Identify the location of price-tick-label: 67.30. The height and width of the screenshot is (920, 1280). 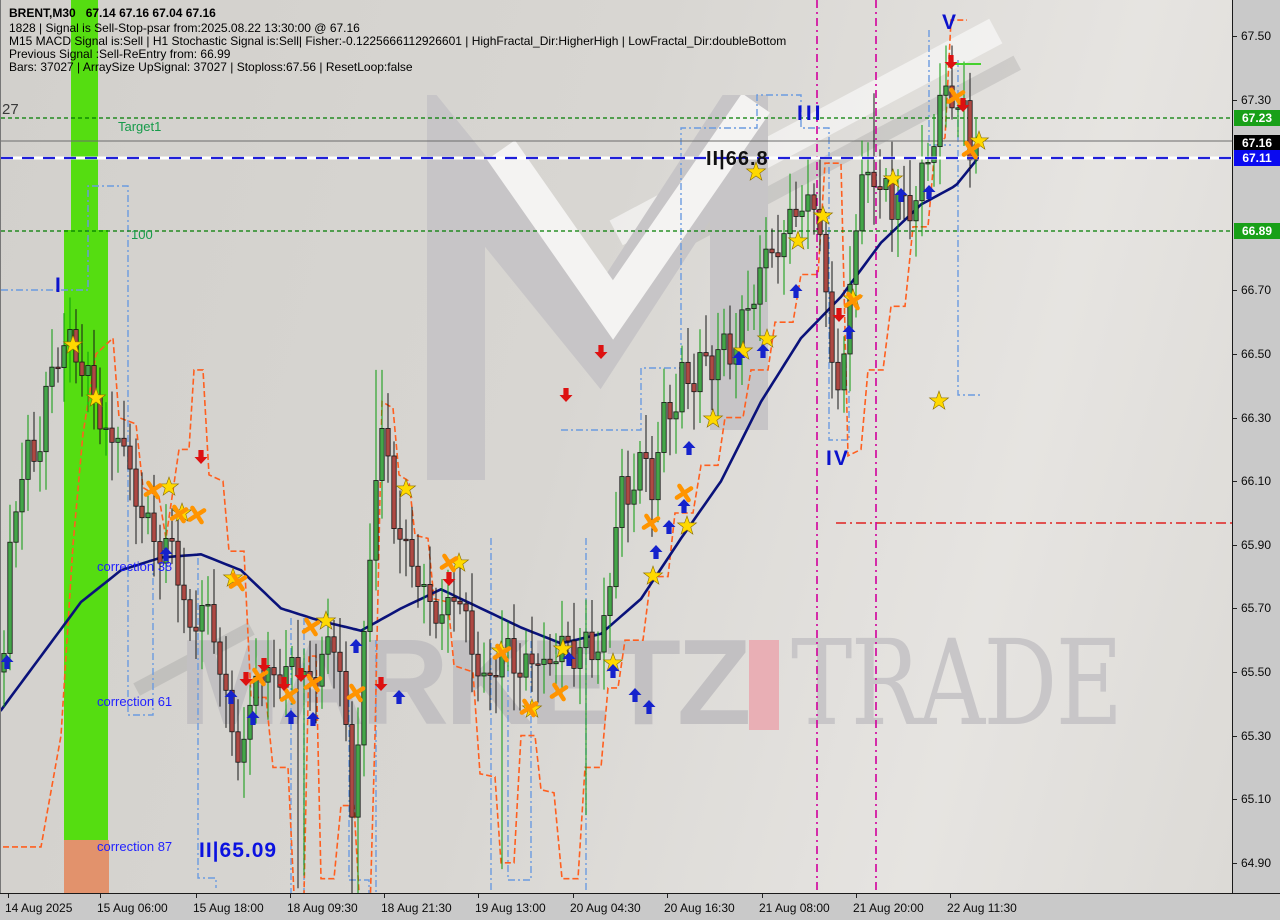
(1256, 99).